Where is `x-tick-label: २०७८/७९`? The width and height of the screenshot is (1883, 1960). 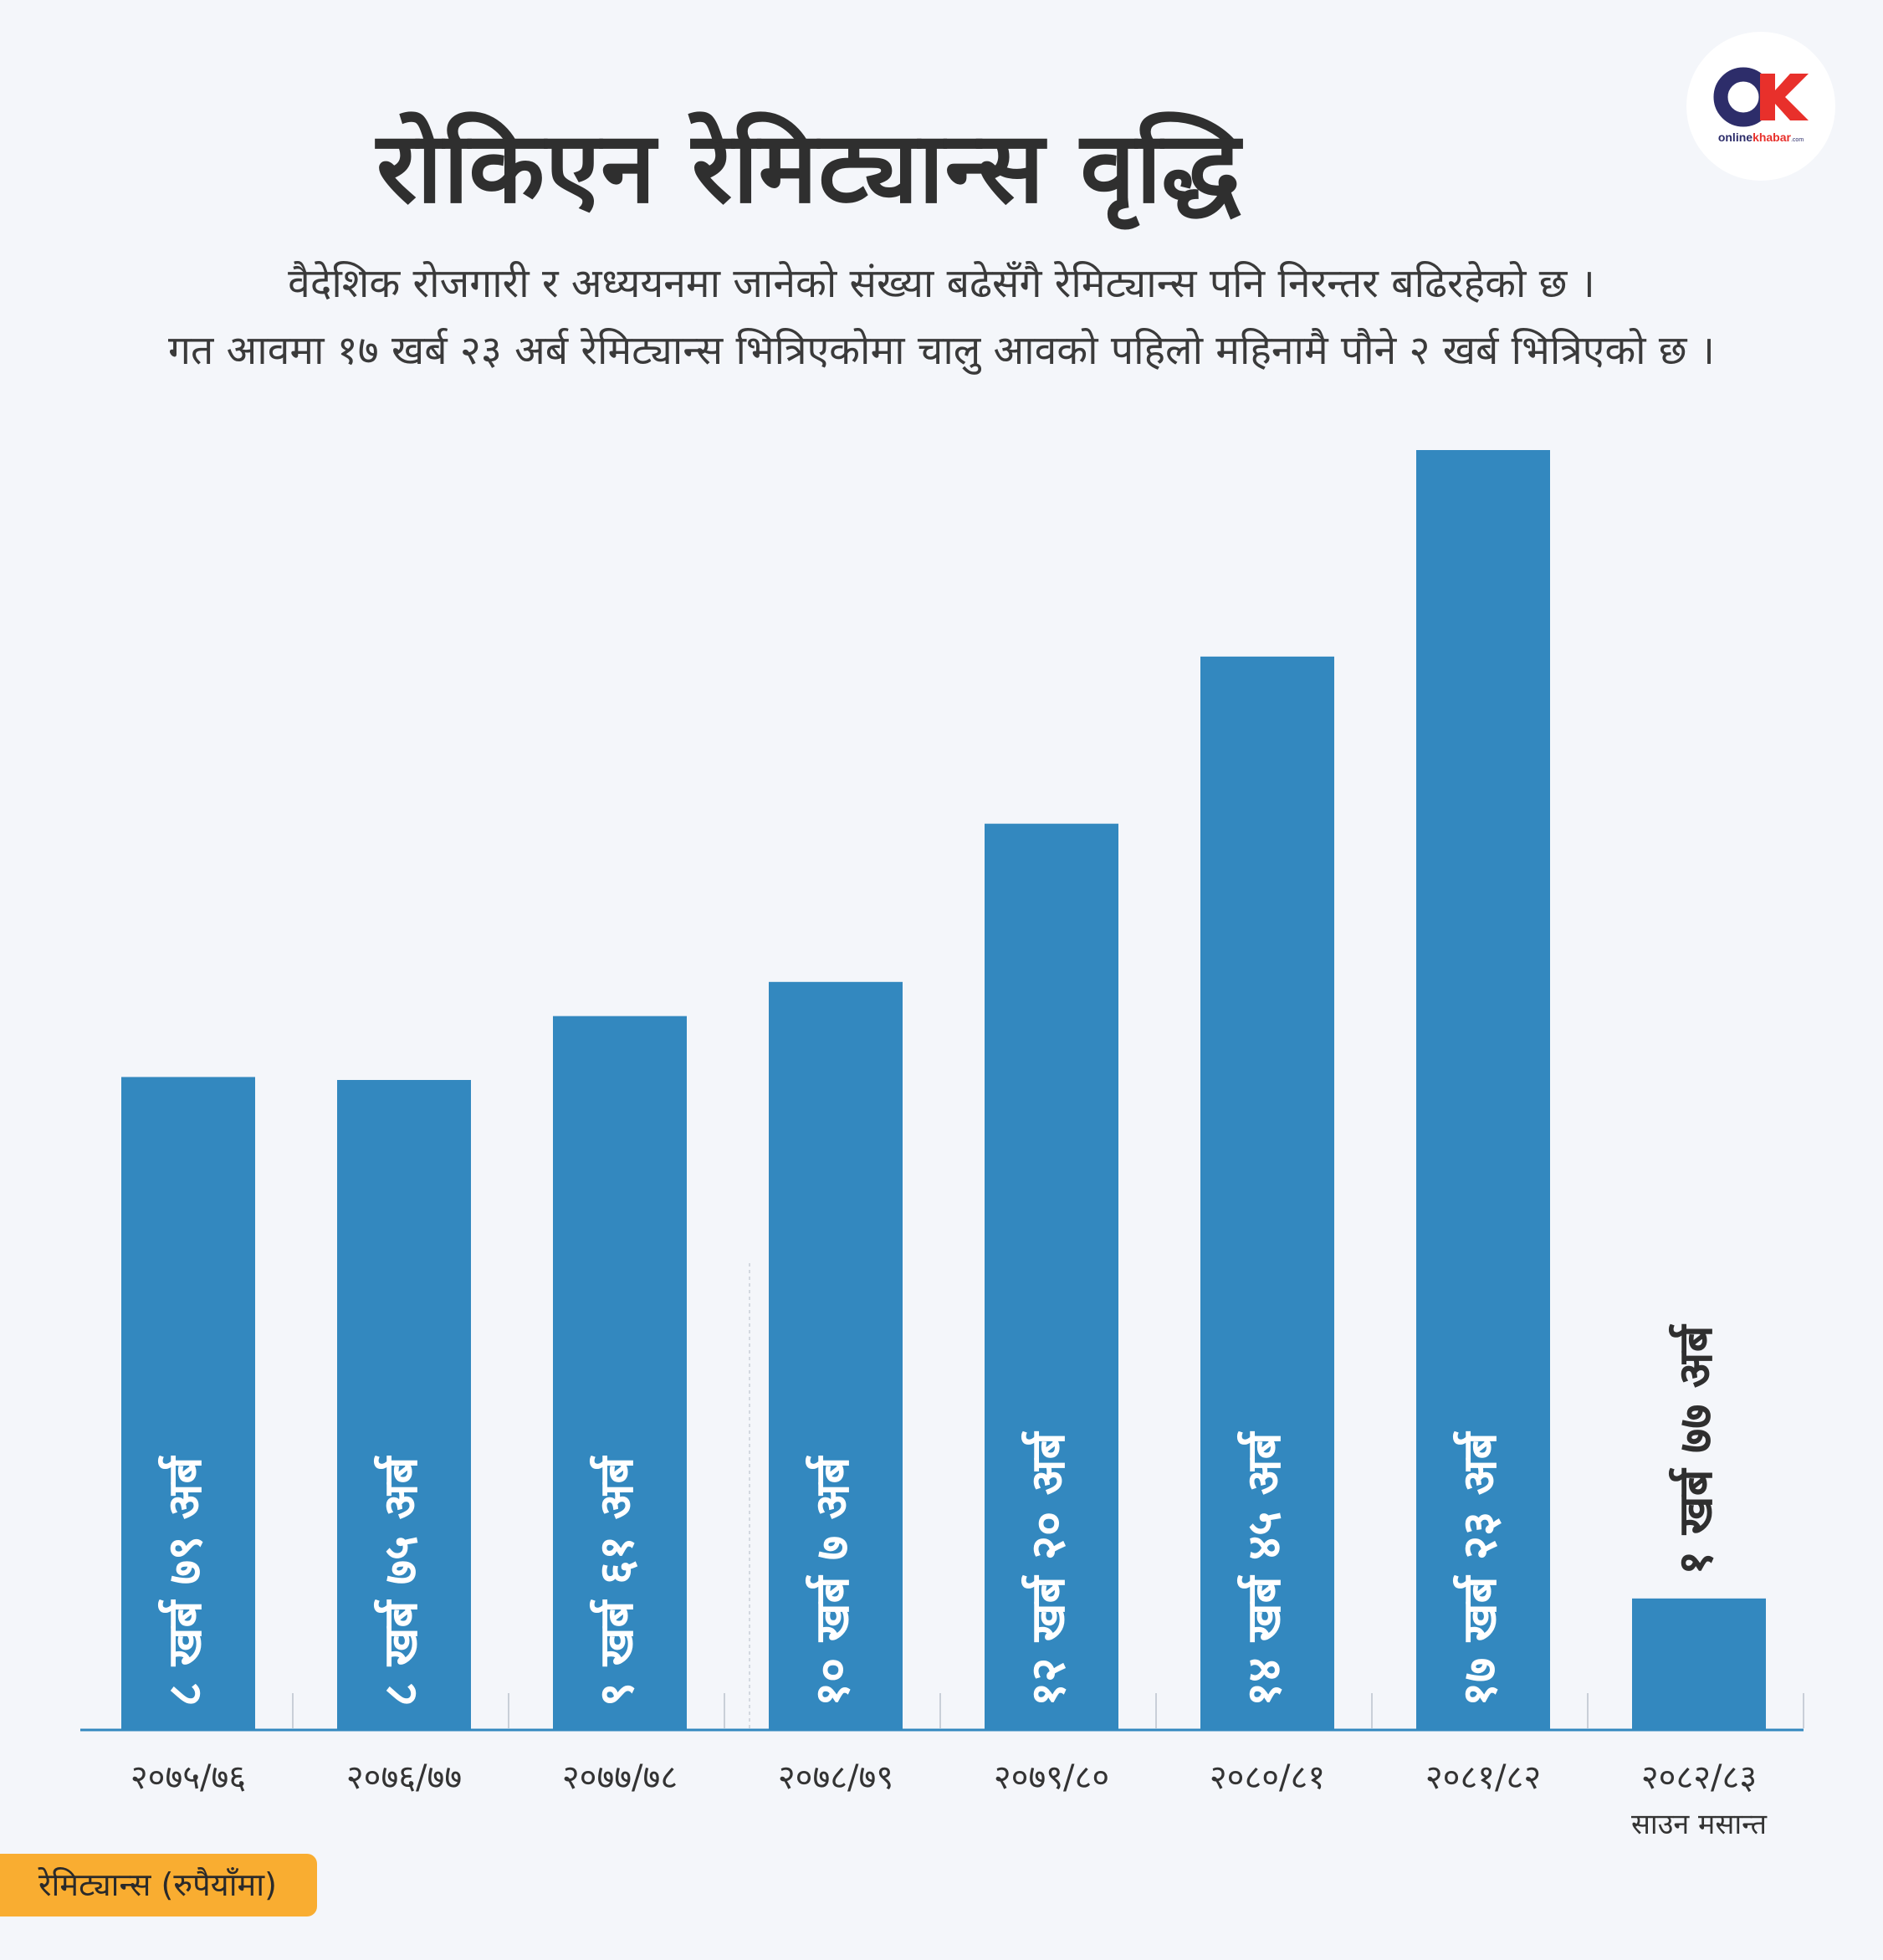
x-tick-label: २०७८/७९ is located at coordinates (835, 1778).